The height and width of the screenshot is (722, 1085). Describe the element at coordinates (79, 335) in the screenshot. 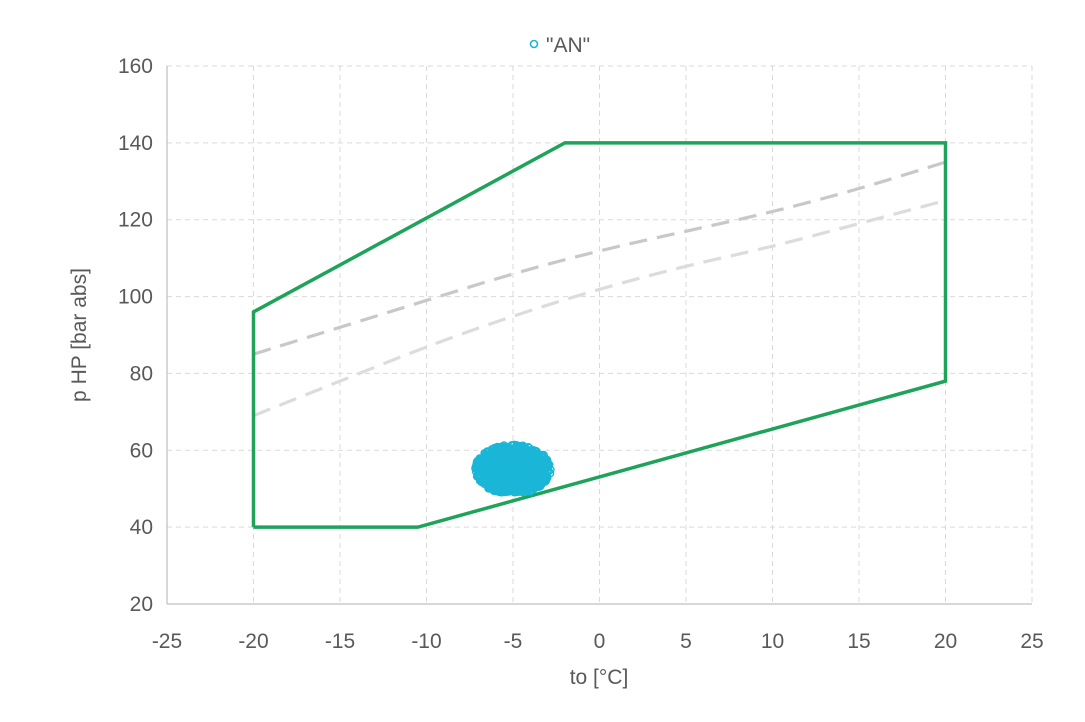

I see `y-axis-title: p HP [bar abs]` at that location.